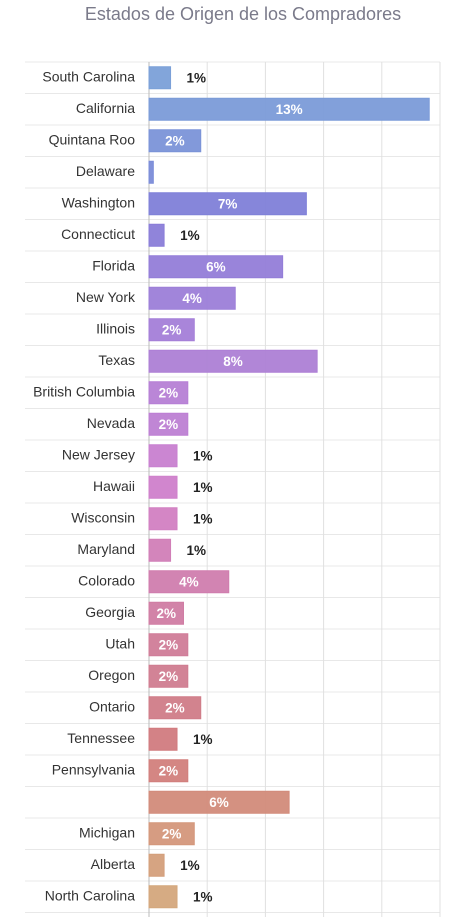  What do you see at coordinates (110, 612) in the screenshot?
I see `y-tick-label: Georgia` at bounding box center [110, 612].